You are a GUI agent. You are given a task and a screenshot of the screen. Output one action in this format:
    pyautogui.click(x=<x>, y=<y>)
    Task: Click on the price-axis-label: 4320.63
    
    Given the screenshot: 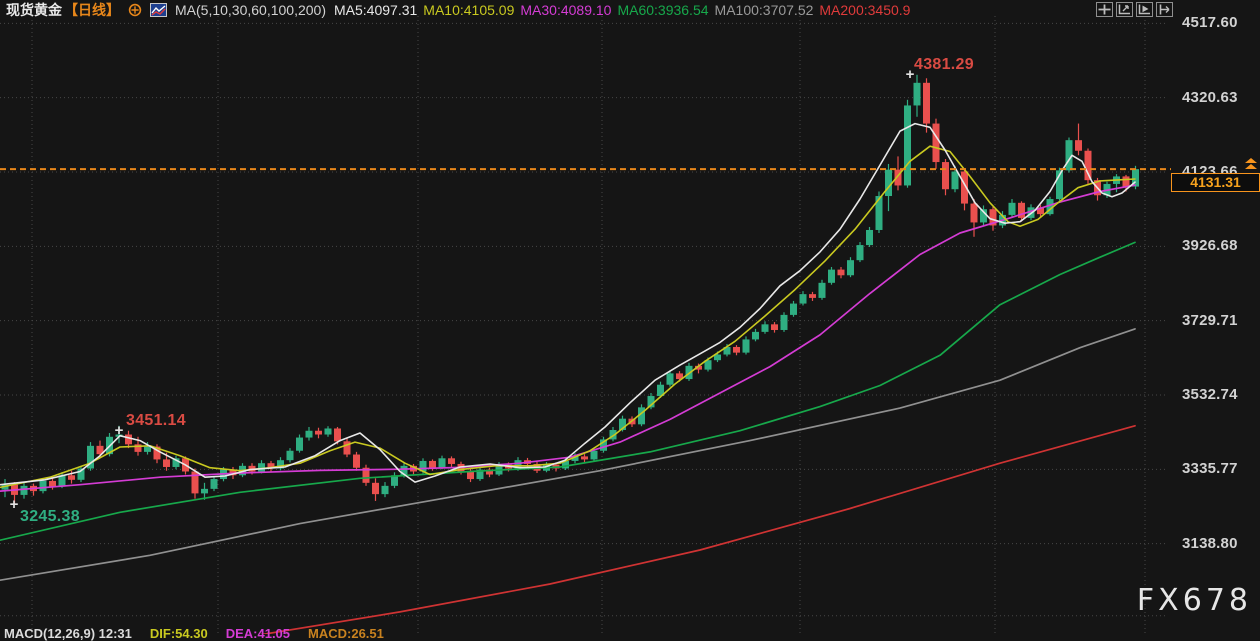 What is the action you would take?
    pyautogui.click(x=1210, y=97)
    